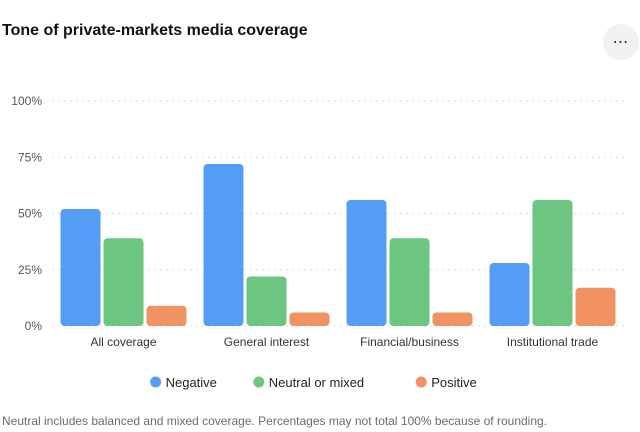 The height and width of the screenshot is (432, 640). What do you see at coordinates (34, 326) in the screenshot?
I see `y-tick-label: 0%` at bounding box center [34, 326].